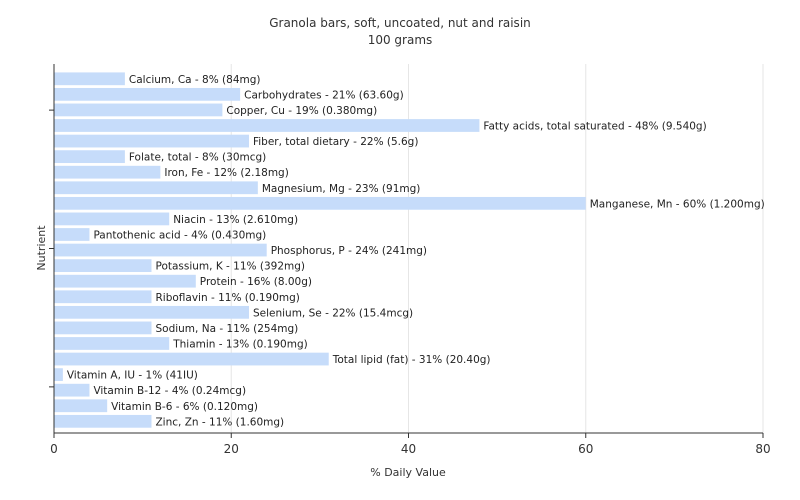 Image resolution: width=800 pixels, height=500 pixels. Describe the element at coordinates (762, 449) in the screenshot. I see `x-tick-label: 80` at that location.